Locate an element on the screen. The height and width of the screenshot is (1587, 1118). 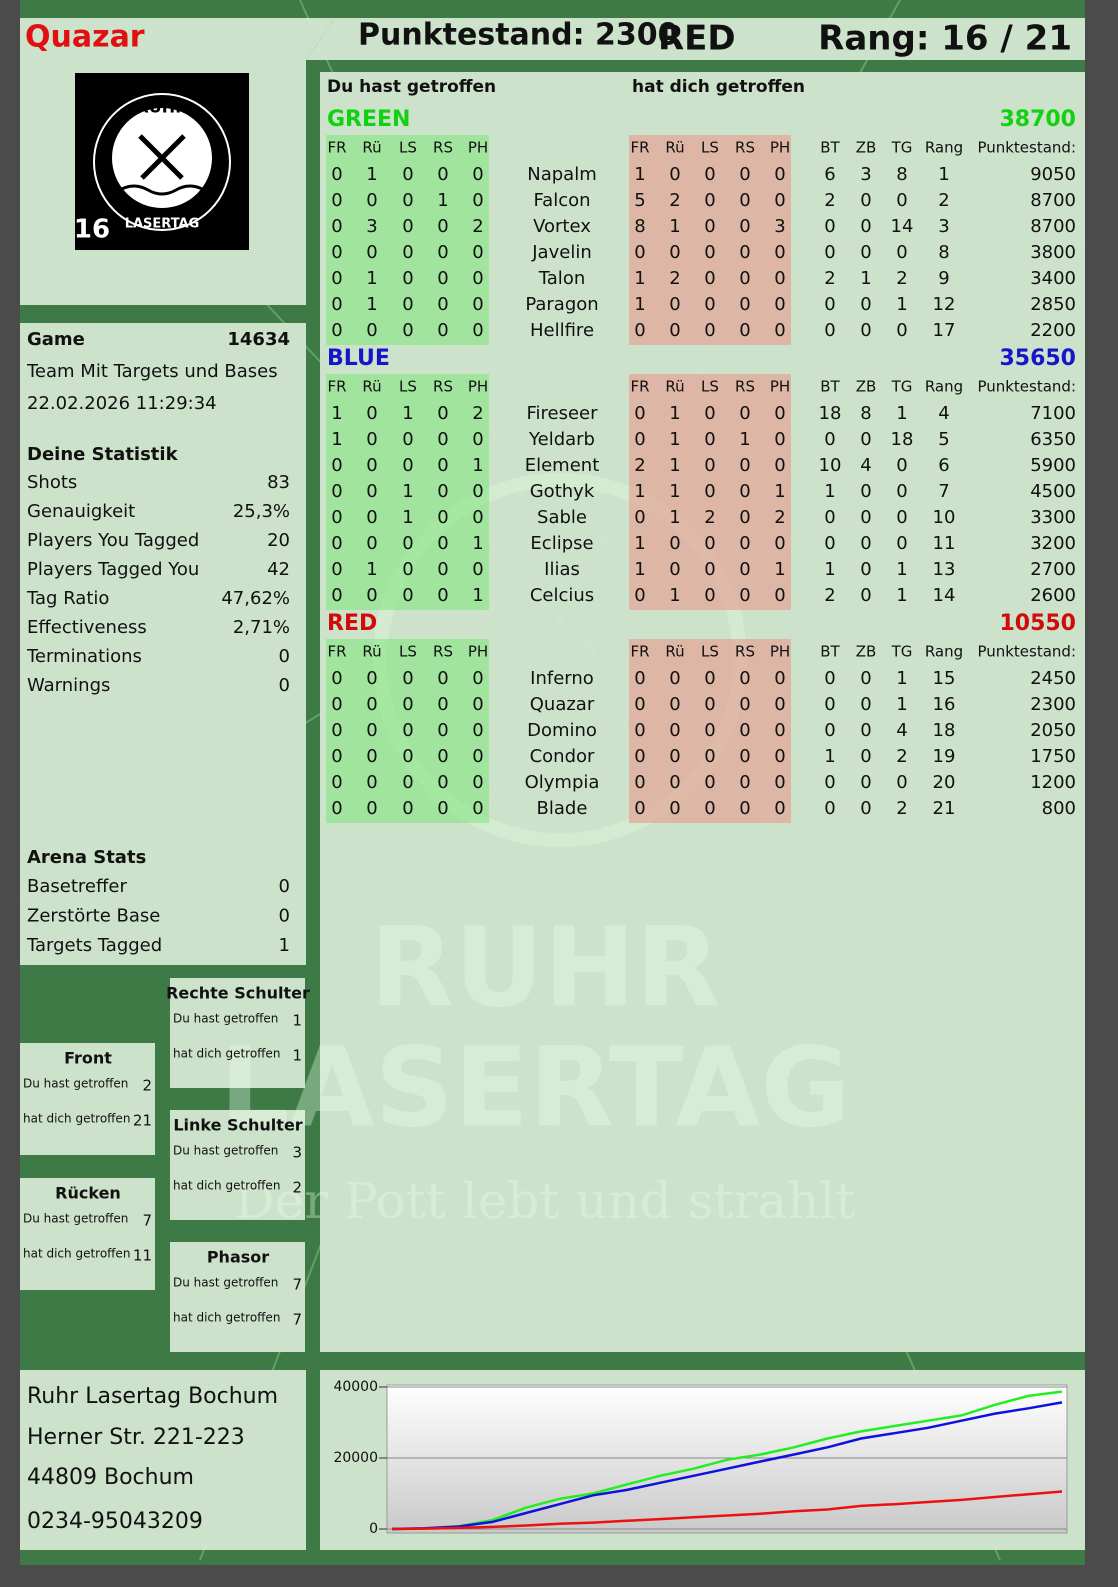
arena-value: 0 is located at coordinates (284, 886).